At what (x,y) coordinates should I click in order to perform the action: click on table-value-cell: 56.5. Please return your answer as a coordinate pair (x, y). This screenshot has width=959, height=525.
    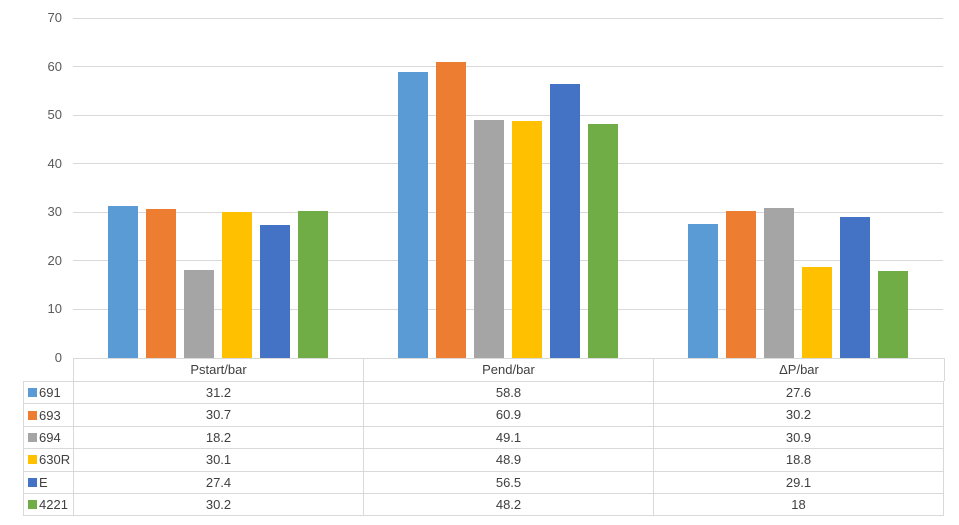
    Looking at the image, I should click on (509, 482).